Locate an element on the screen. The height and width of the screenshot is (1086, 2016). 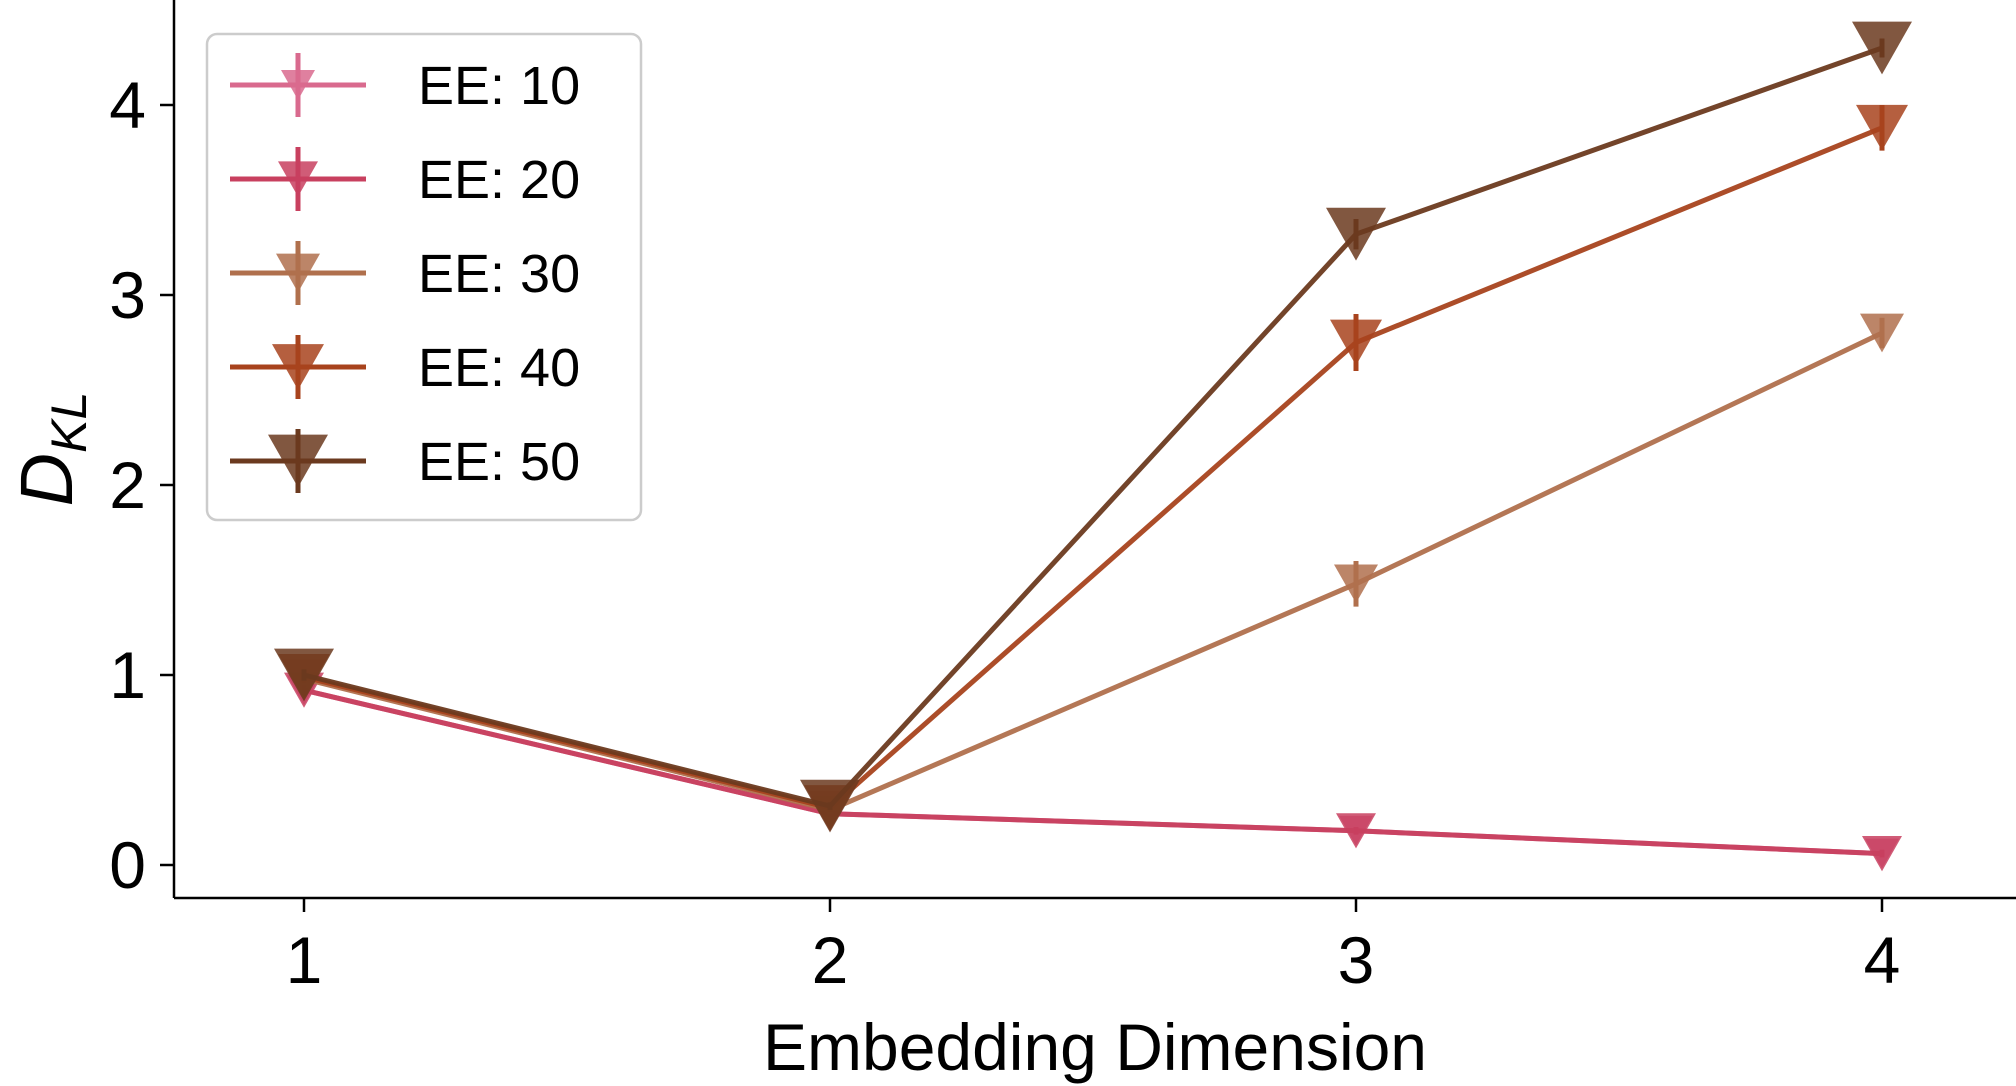
y-tick-label: 4 is located at coordinates (127, 105).